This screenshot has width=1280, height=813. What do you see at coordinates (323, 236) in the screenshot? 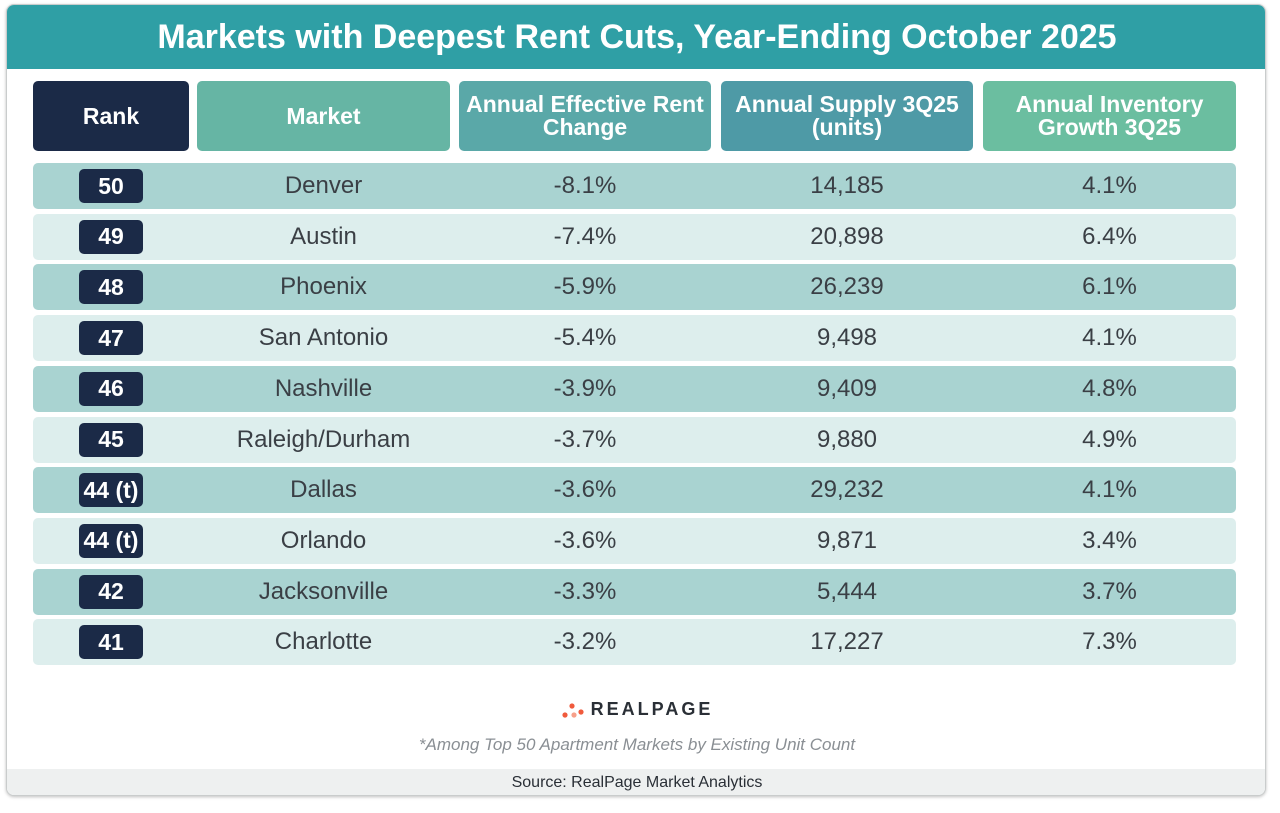
I see `market: Austin` at bounding box center [323, 236].